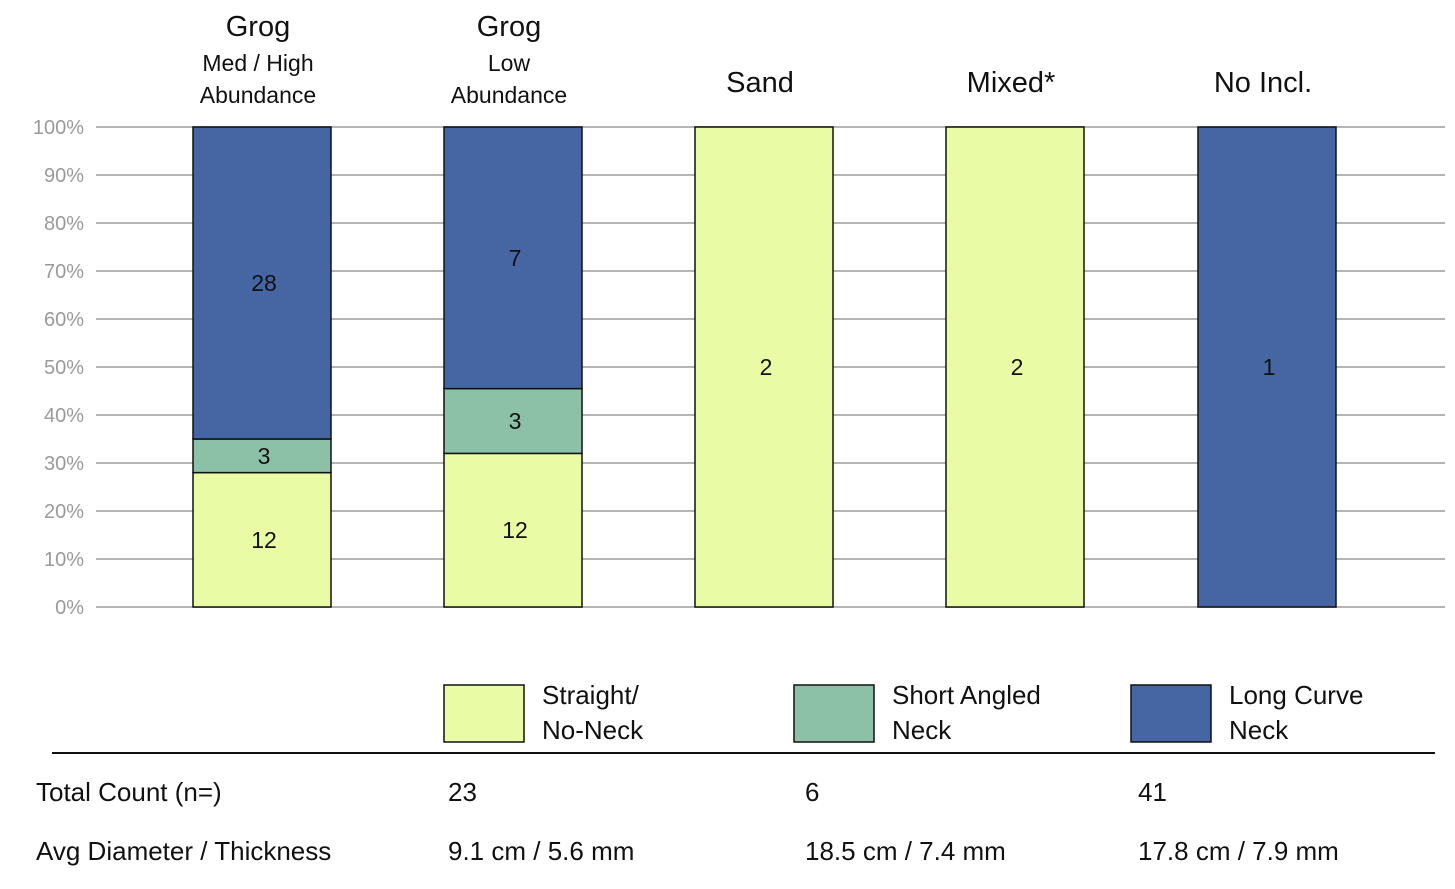  What do you see at coordinates (760, 83) in the screenshot?
I see `category-title: Sand` at bounding box center [760, 83].